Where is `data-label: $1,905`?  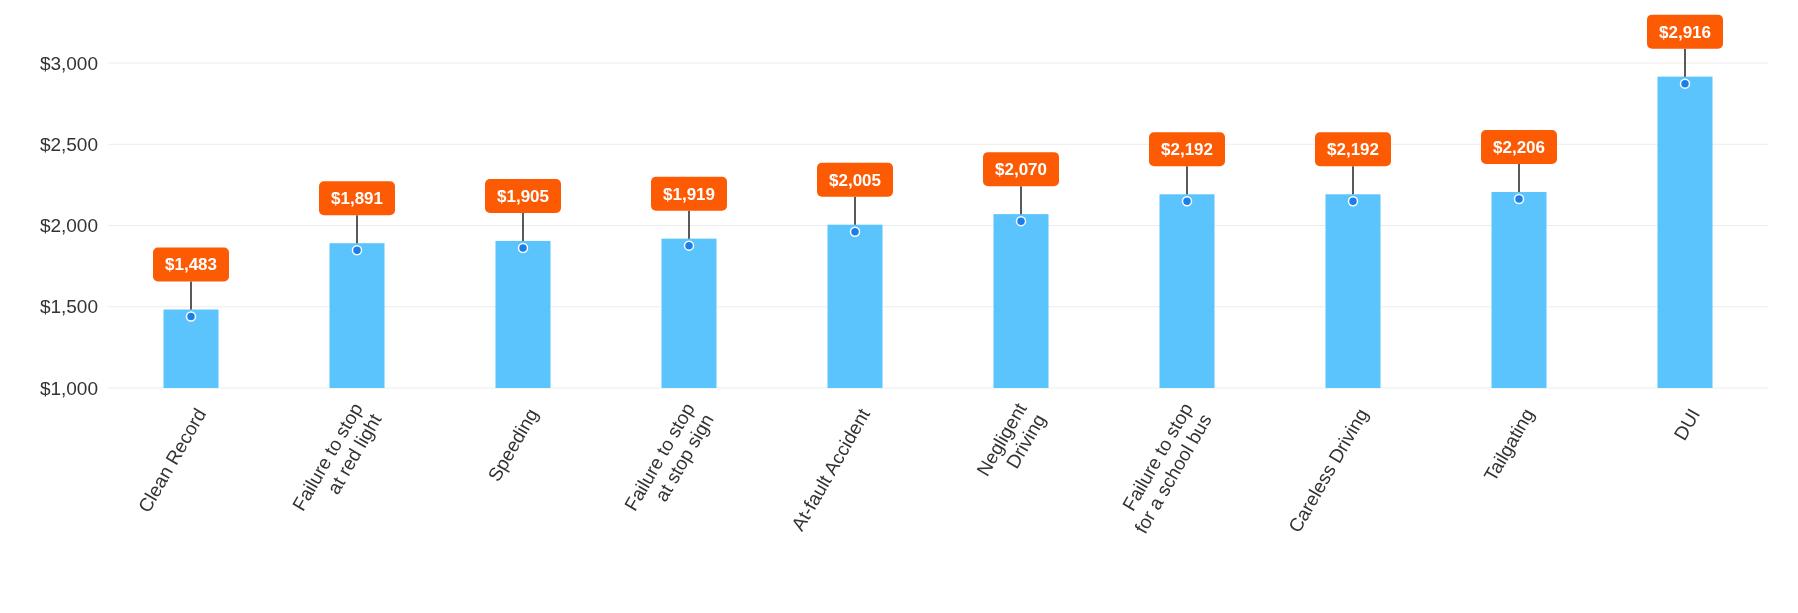
data-label: $1,905 is located at coordinates (523, 196).